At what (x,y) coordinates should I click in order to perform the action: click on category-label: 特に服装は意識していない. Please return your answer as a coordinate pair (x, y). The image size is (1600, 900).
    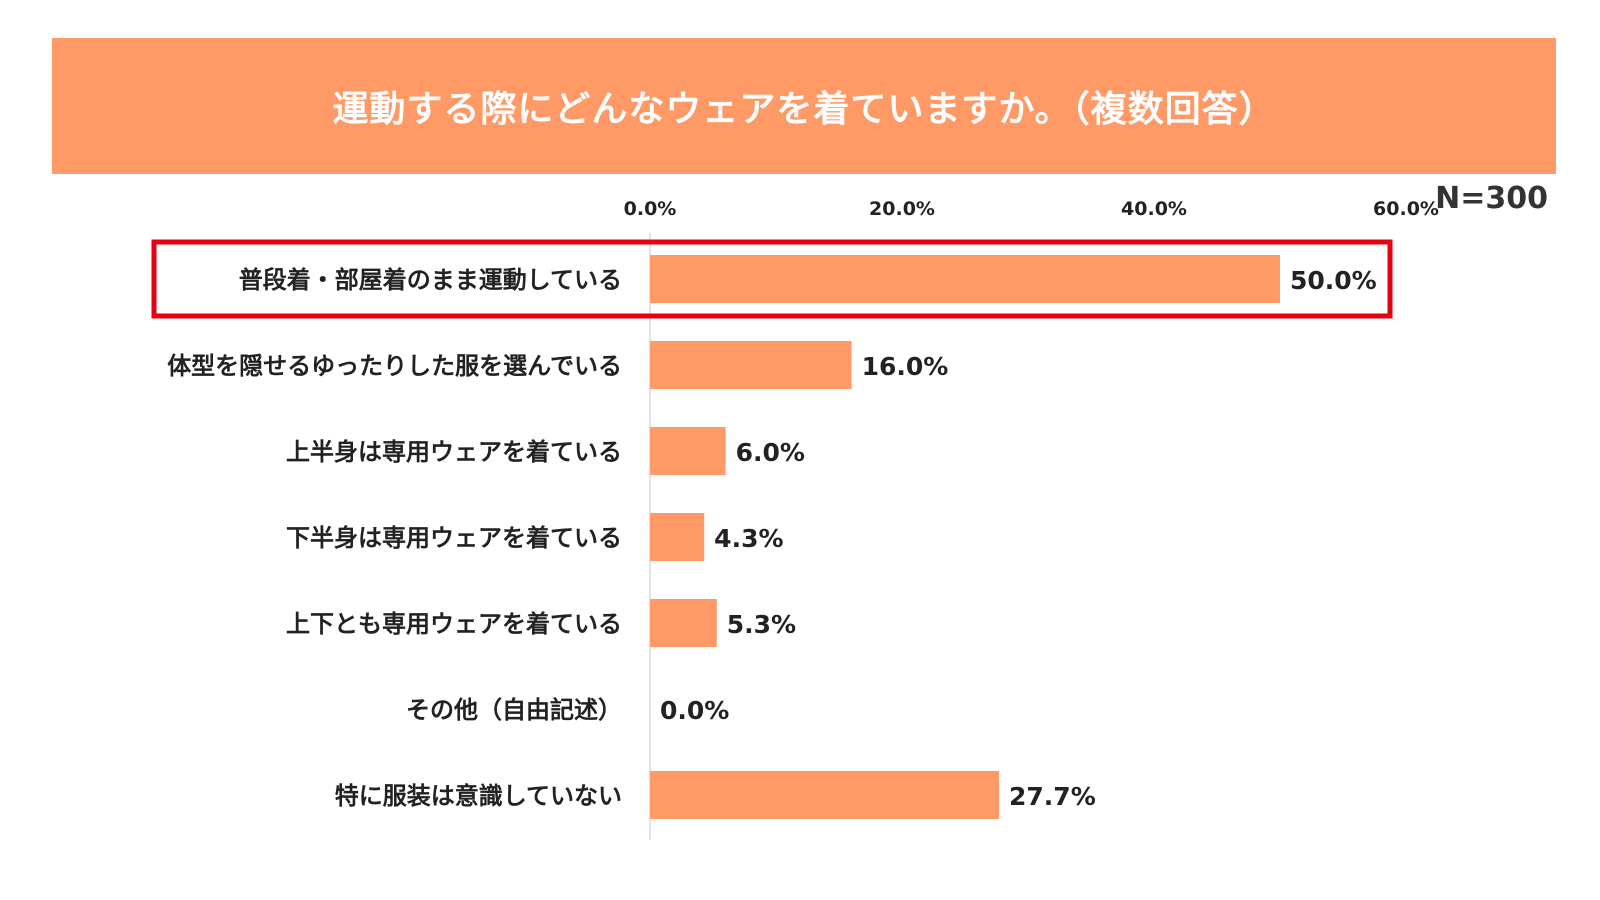
    Looking at the image, I should click on (478, 796).